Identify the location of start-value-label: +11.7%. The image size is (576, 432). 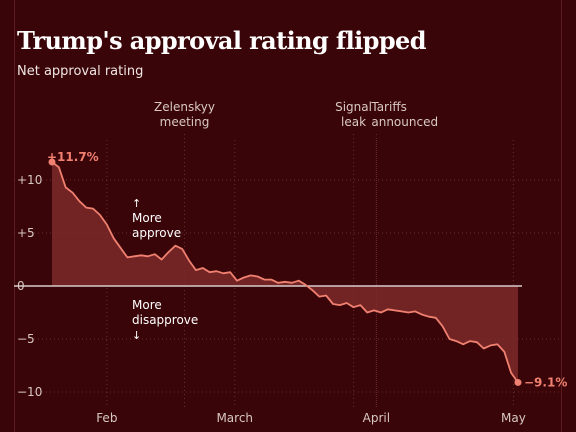
(73, 157).